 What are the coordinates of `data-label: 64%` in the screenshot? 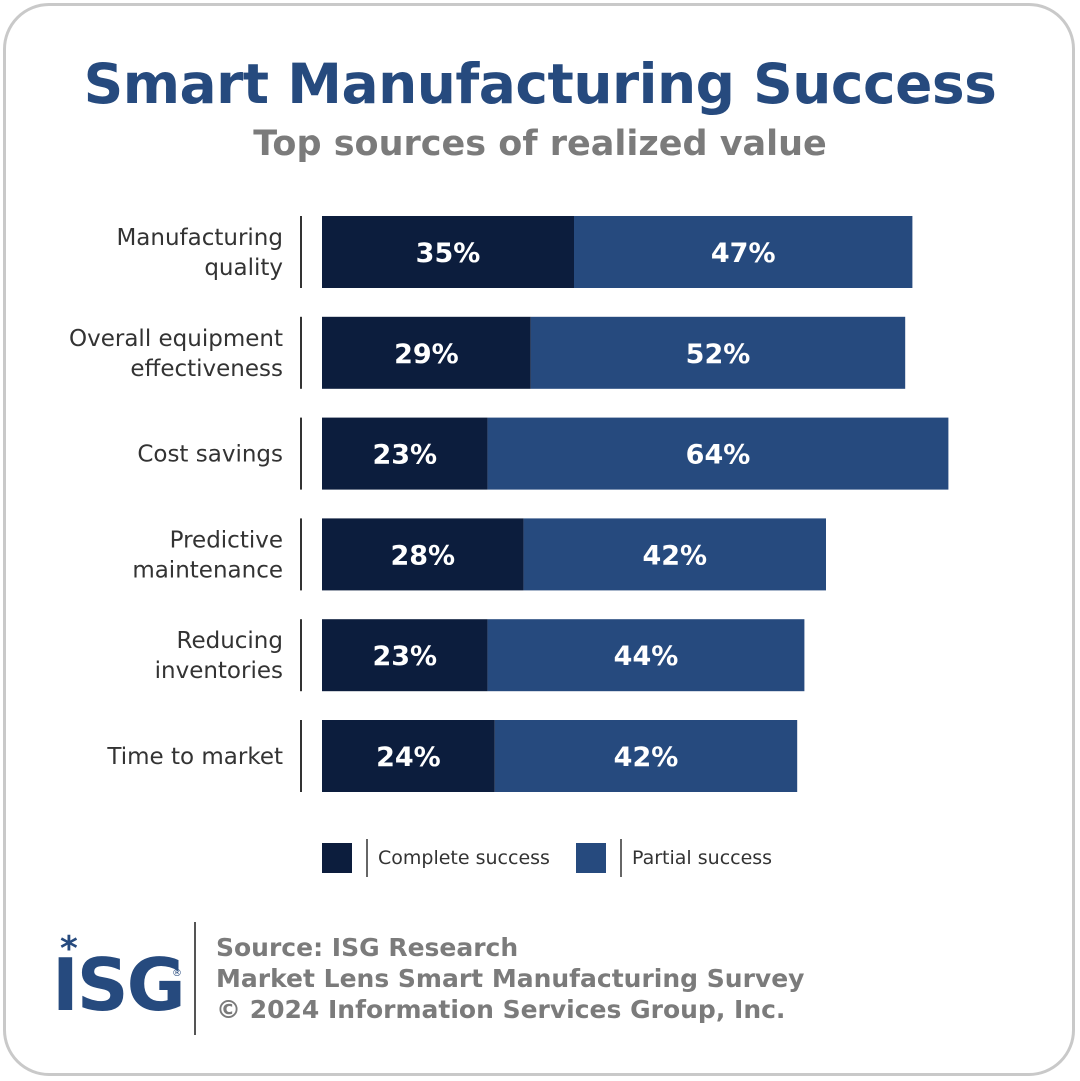 It's located at (718, 455).